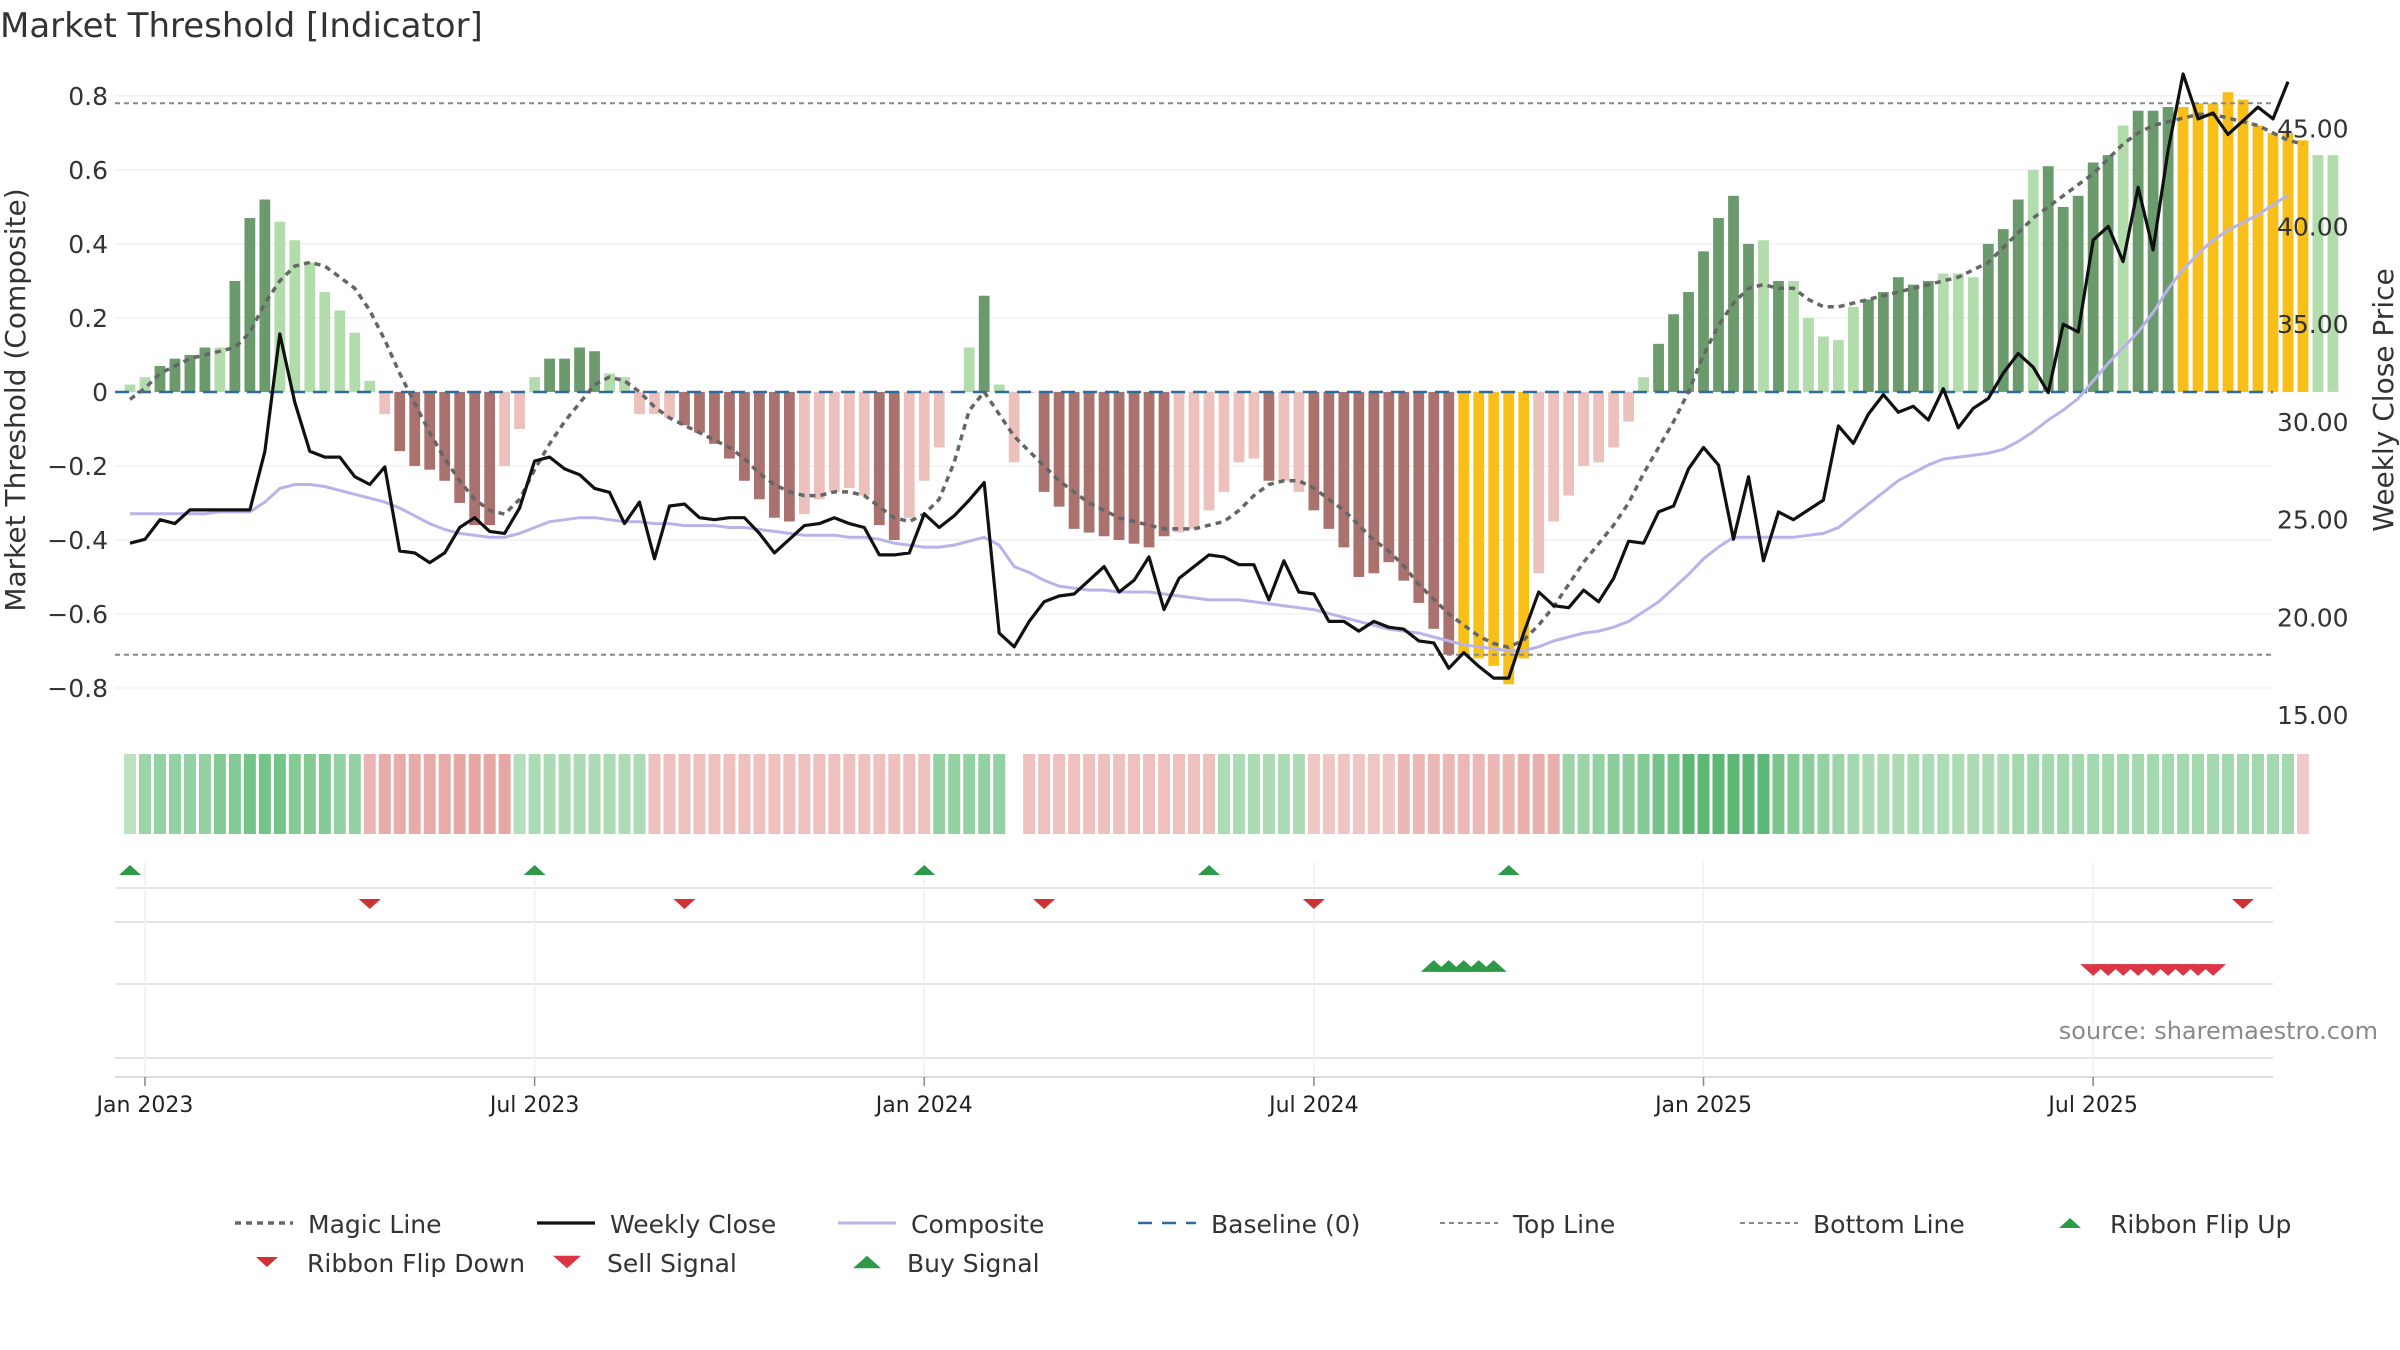  Describe the element at coordinates (1527, 1224) in the screenshot. I see `legend-item-top: Top Line` at that location.